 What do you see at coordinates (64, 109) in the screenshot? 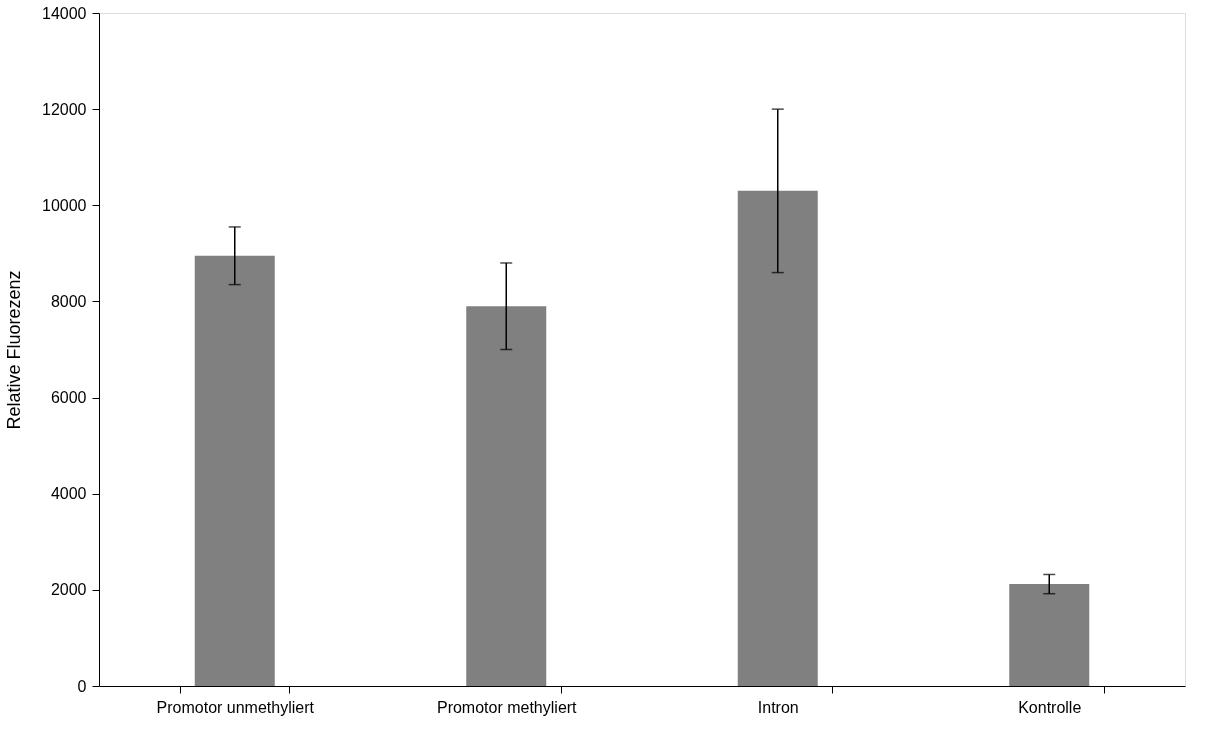
I see `y-tick-label: 12000` at bounding box center [64, 109].